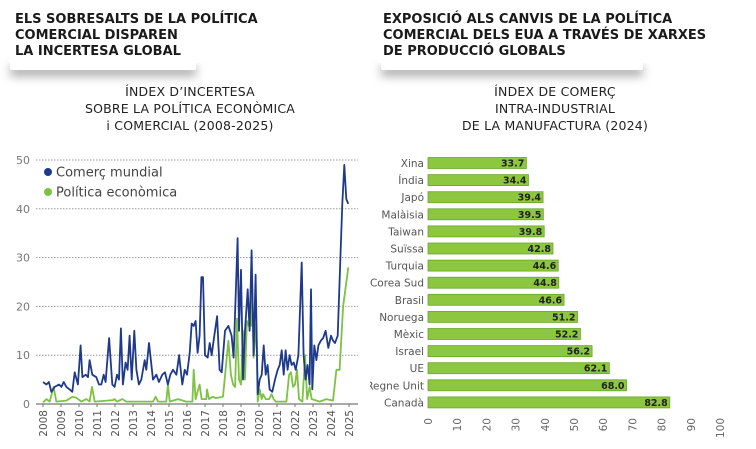 This screenshot has height=449, width=756. What do you see at coordinates (563, 317) in the screenshot?
I see `bar-value-label: 51.2` at bounding box center [563, 317].